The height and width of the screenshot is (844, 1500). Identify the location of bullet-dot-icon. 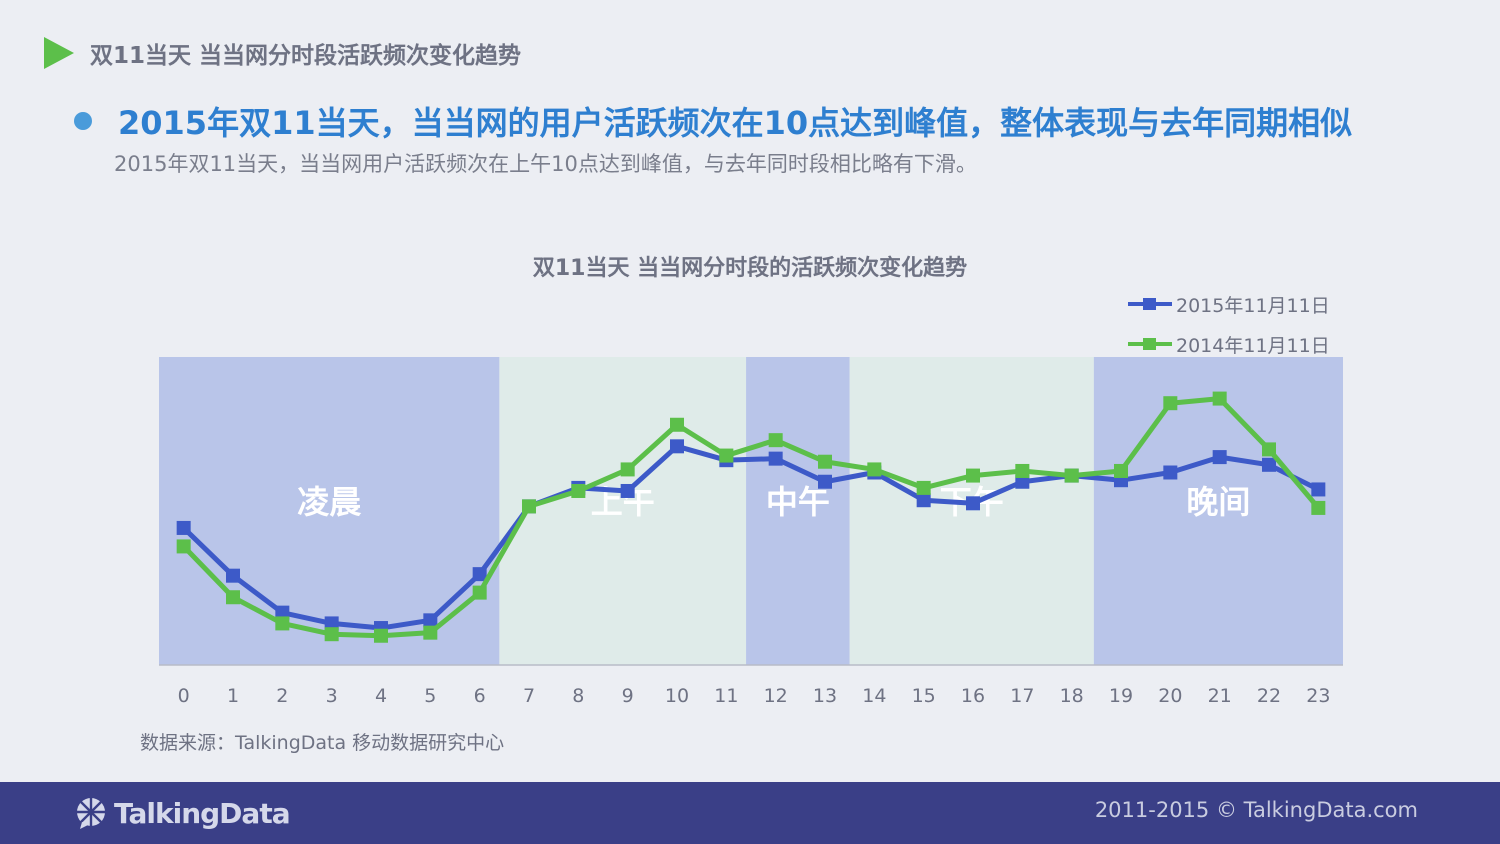
(83, 121).